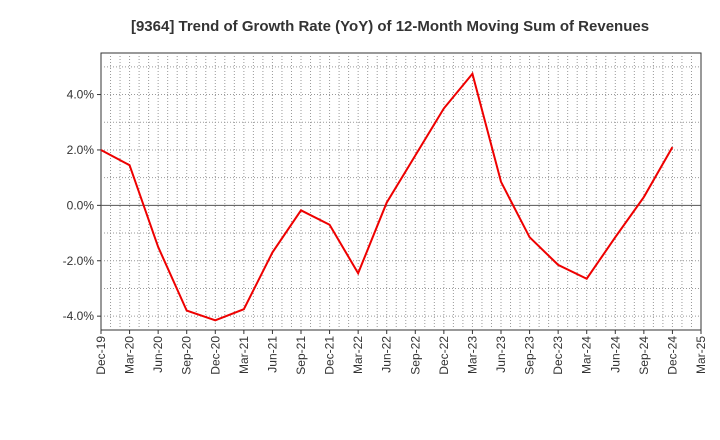 The image size is (720, 440). What do you see at coordinates (244, 355) in the screenshot?
I see `x-tick-label: Mar-21` at bounding box center [244, 355].